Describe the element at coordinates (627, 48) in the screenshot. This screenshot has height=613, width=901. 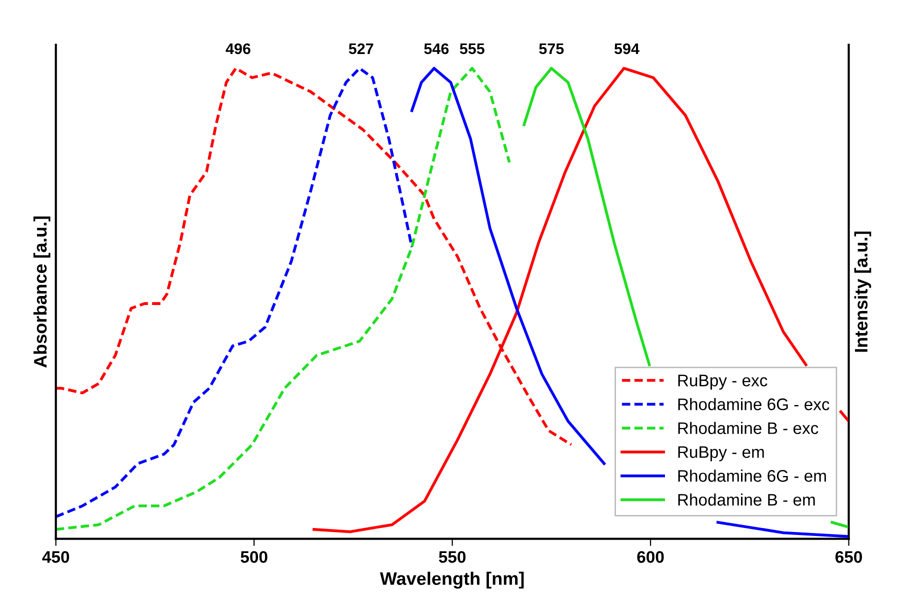
I see `annotation: 594` at that location.